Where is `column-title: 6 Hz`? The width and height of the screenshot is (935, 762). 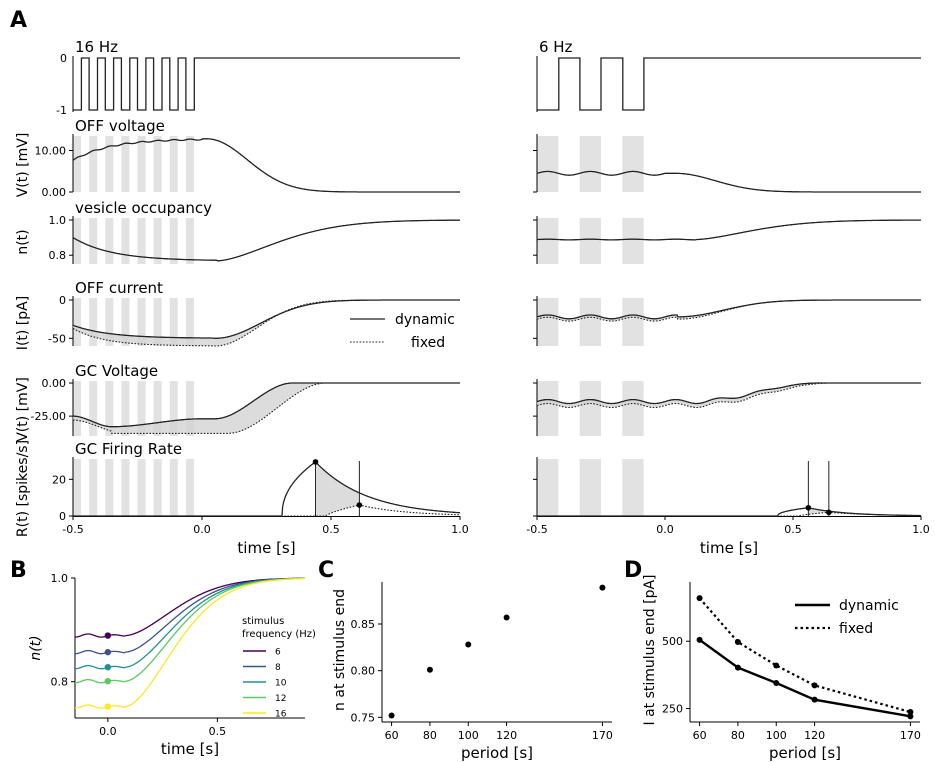
column-title: 6 Hz is located at coordinates (556, 47).